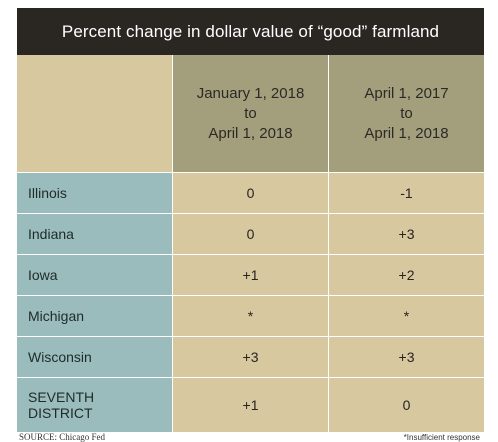 The image size is (498, 442). Describe the element at coordinates (94, 275) in the screenshot. I see `row-label: Iowa` at that location.